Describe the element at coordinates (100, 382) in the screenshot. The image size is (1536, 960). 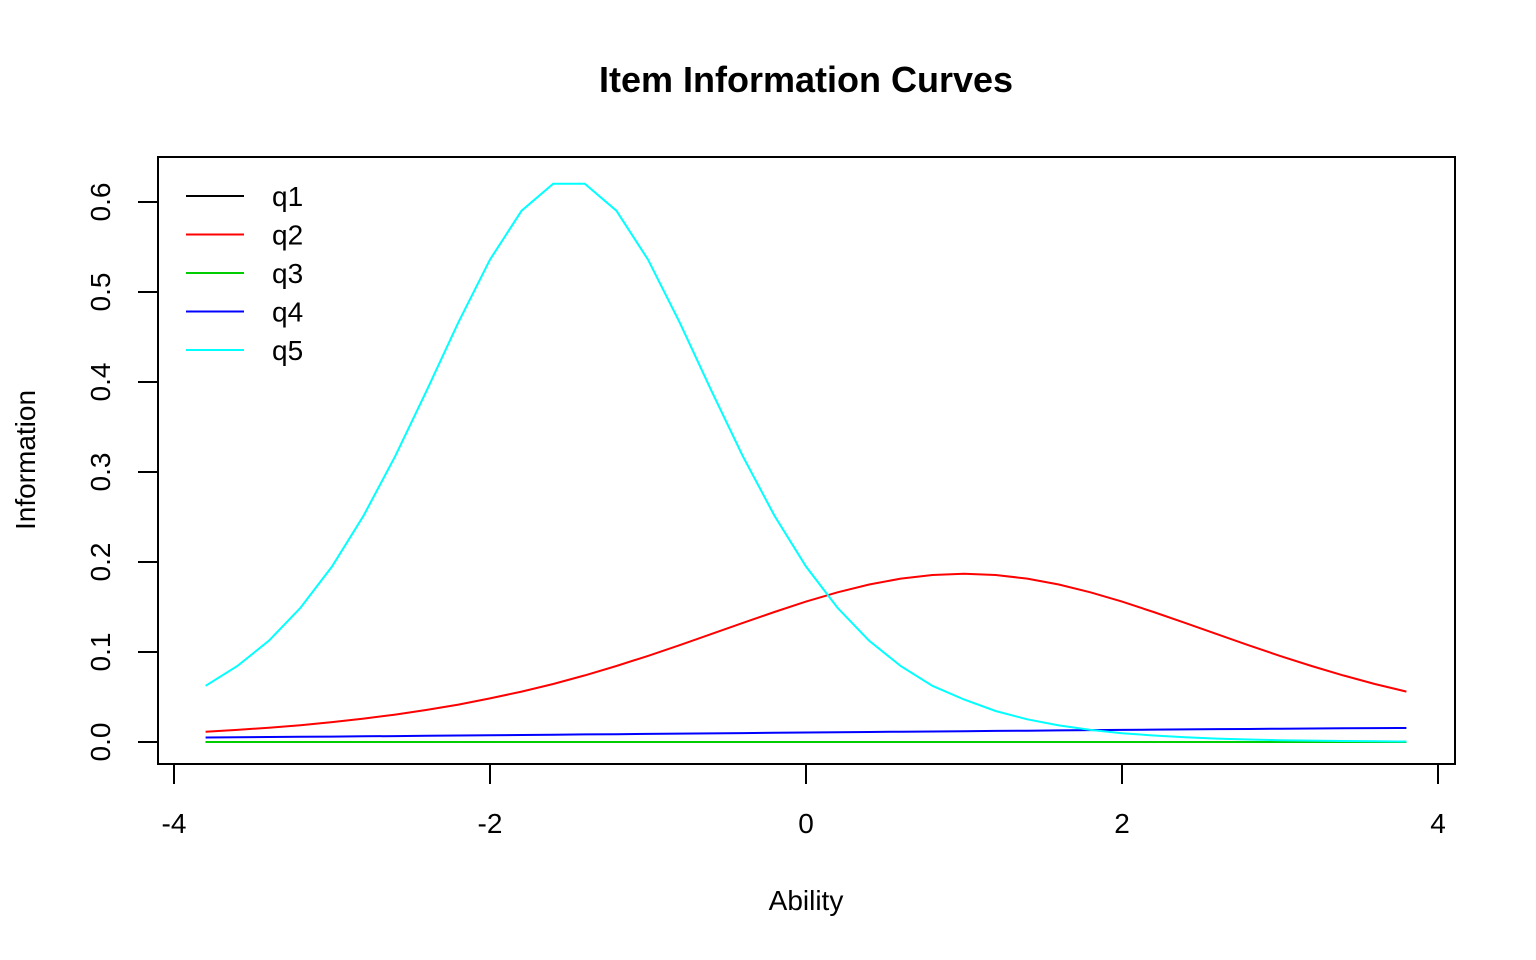
I see `y-tick-label: 0.4` at that location.